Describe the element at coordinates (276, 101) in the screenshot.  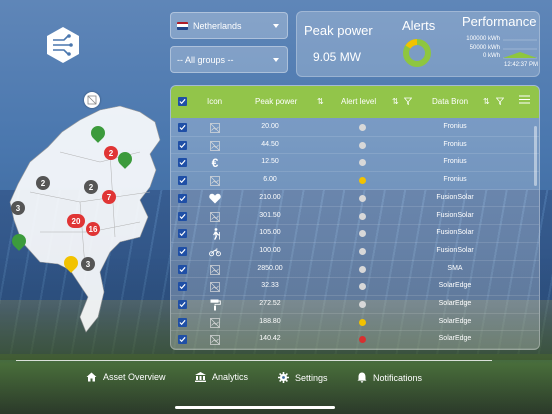
I see `column-header-peak-power: Peak power` at that location.